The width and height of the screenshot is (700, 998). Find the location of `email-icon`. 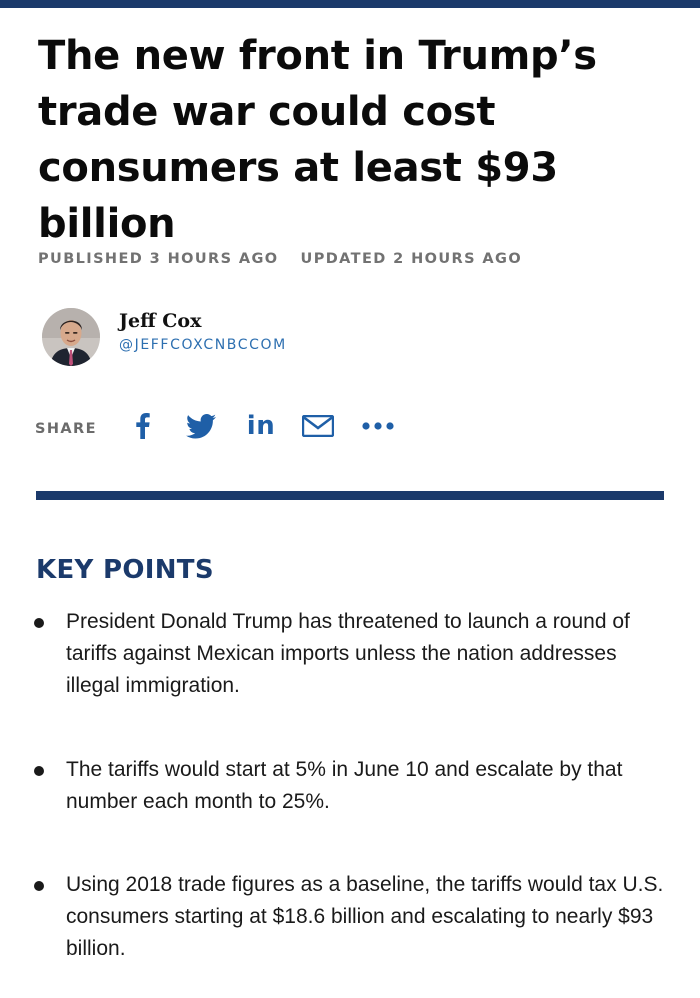

email-icon is located at coordinates (318, 426).